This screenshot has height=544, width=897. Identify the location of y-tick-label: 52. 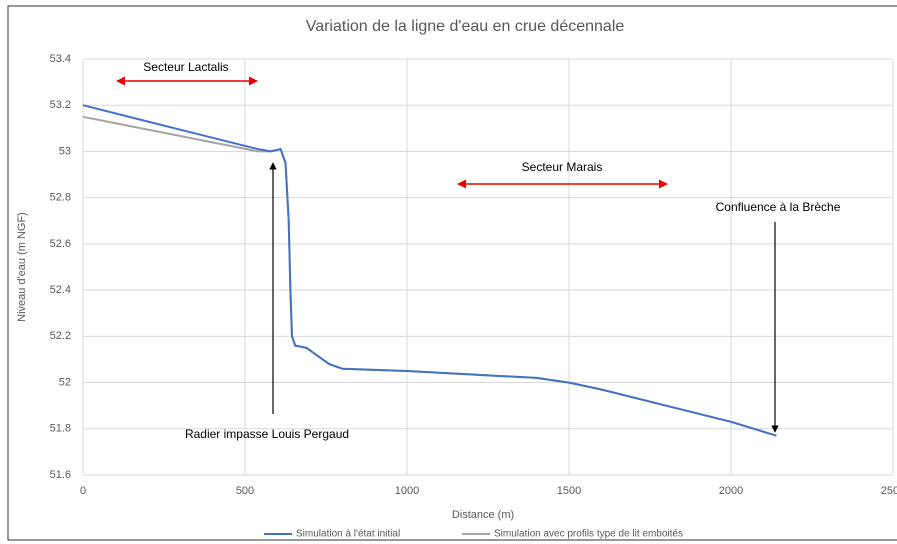
(65, 382).